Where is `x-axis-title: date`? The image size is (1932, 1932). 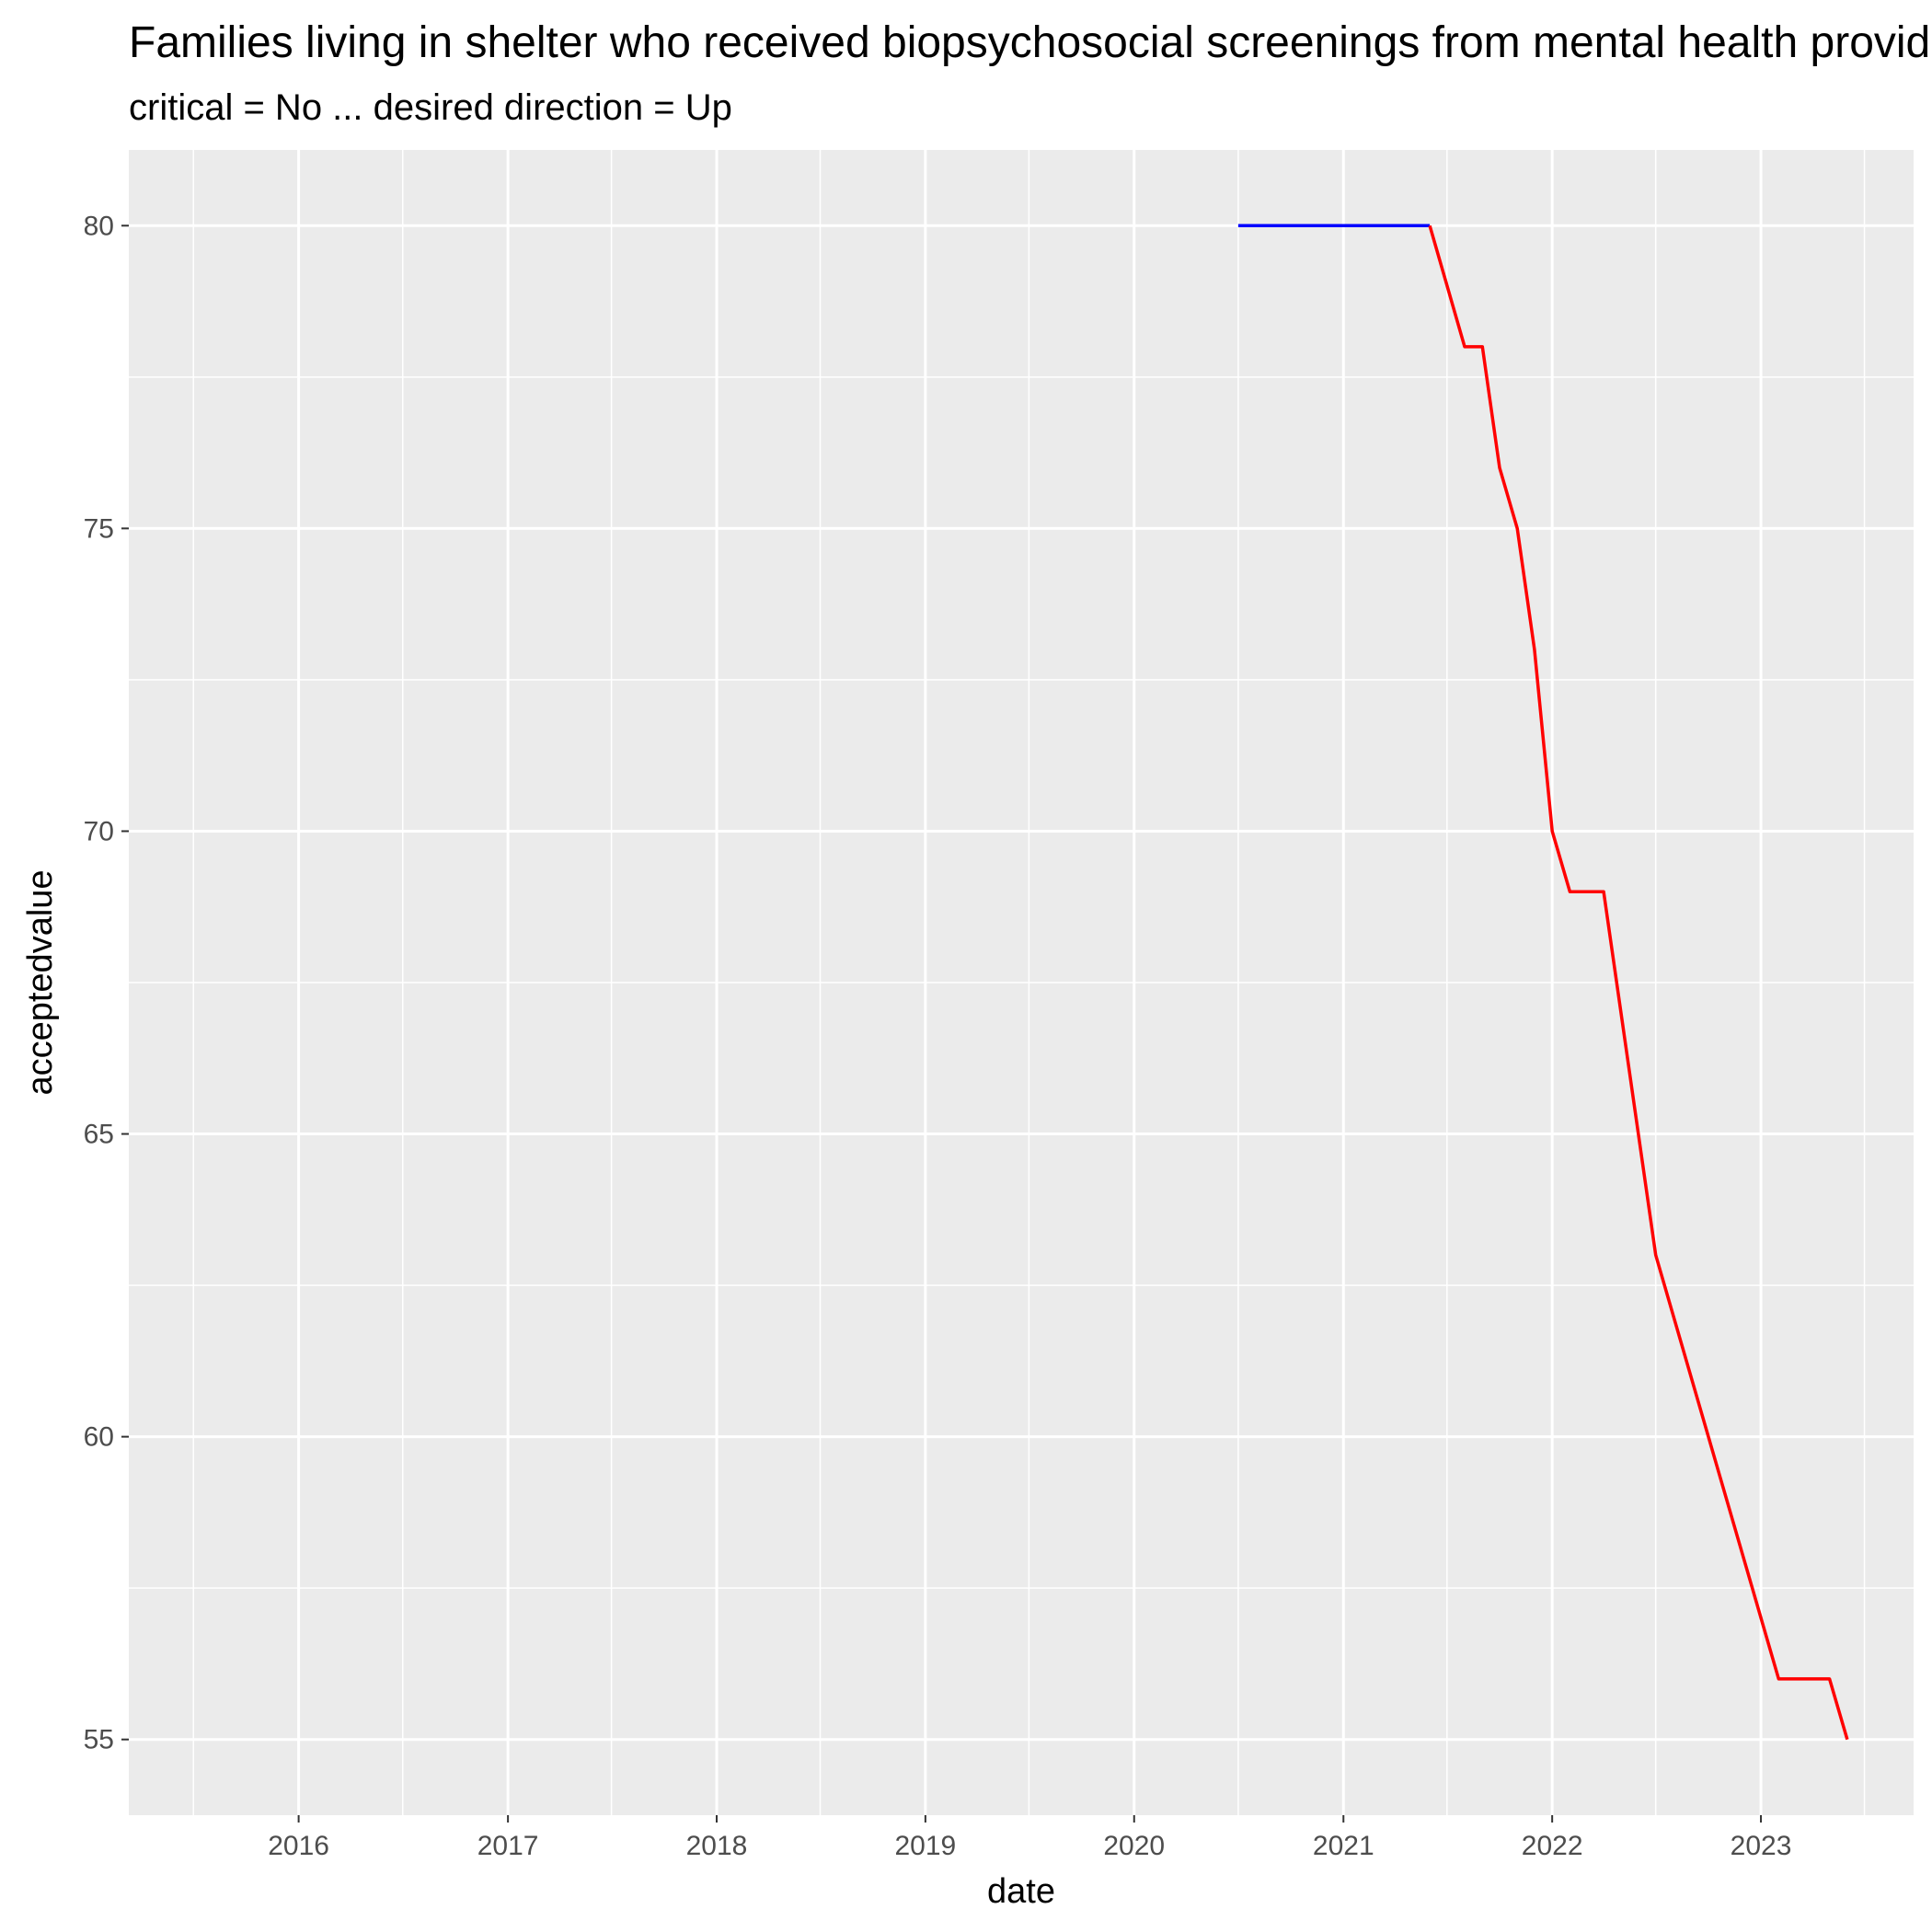 x-axis-title: date is located at coordinates (1021, 1891).